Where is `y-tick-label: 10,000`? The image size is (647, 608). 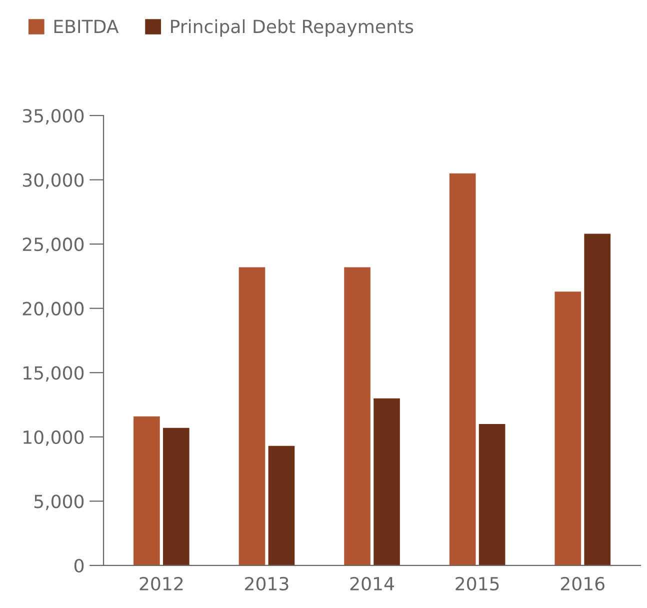 y-tick-label: 10,000 is located at coordinates (54, 438).